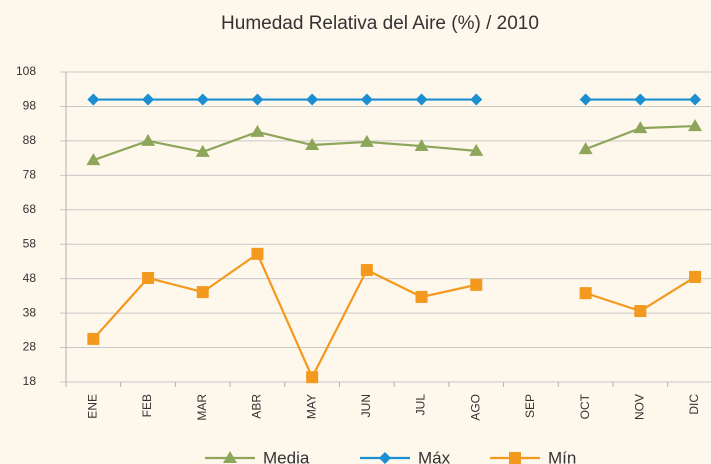 Image resolution: width=711 pixels, height=464 pixels. I want to click on x-tick-label: DIC, so click(694, 404).